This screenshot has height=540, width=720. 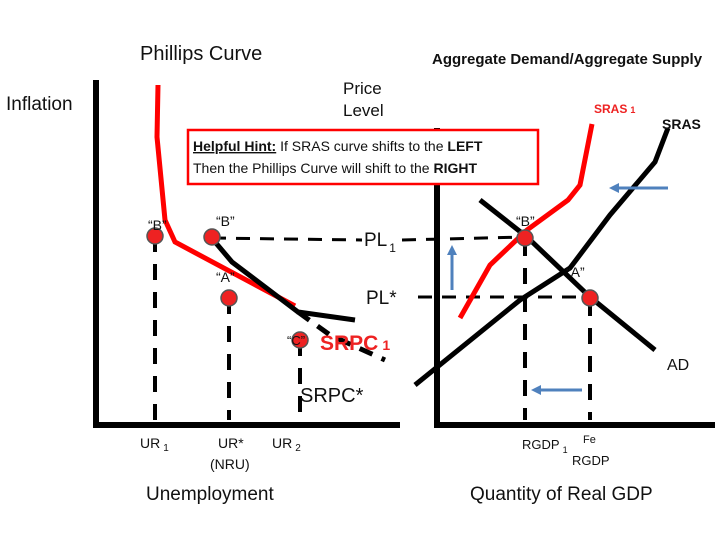 I want to click on ur2-label-sub: 2, so click(x=298, y=448).